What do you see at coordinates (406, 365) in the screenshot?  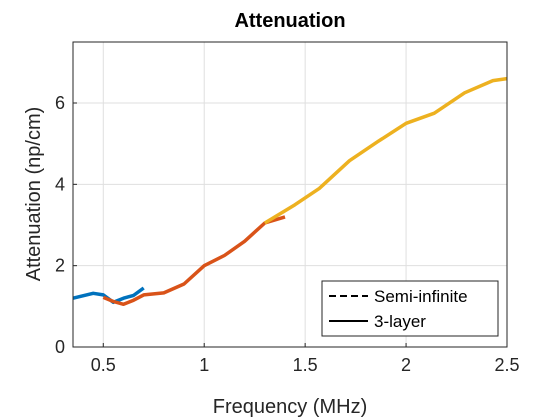 I see `x-tick-label: 2` at bounding box center [406, 365].